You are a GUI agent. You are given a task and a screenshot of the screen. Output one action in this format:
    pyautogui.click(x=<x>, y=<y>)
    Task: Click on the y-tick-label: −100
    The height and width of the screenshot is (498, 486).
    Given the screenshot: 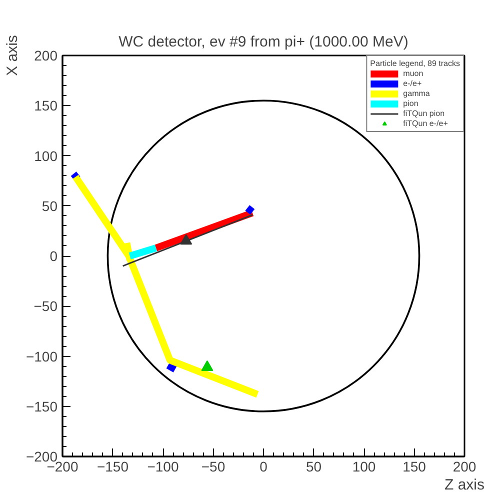 What is the action you would take?
    pyautogui.click(x=42, y=356)
    